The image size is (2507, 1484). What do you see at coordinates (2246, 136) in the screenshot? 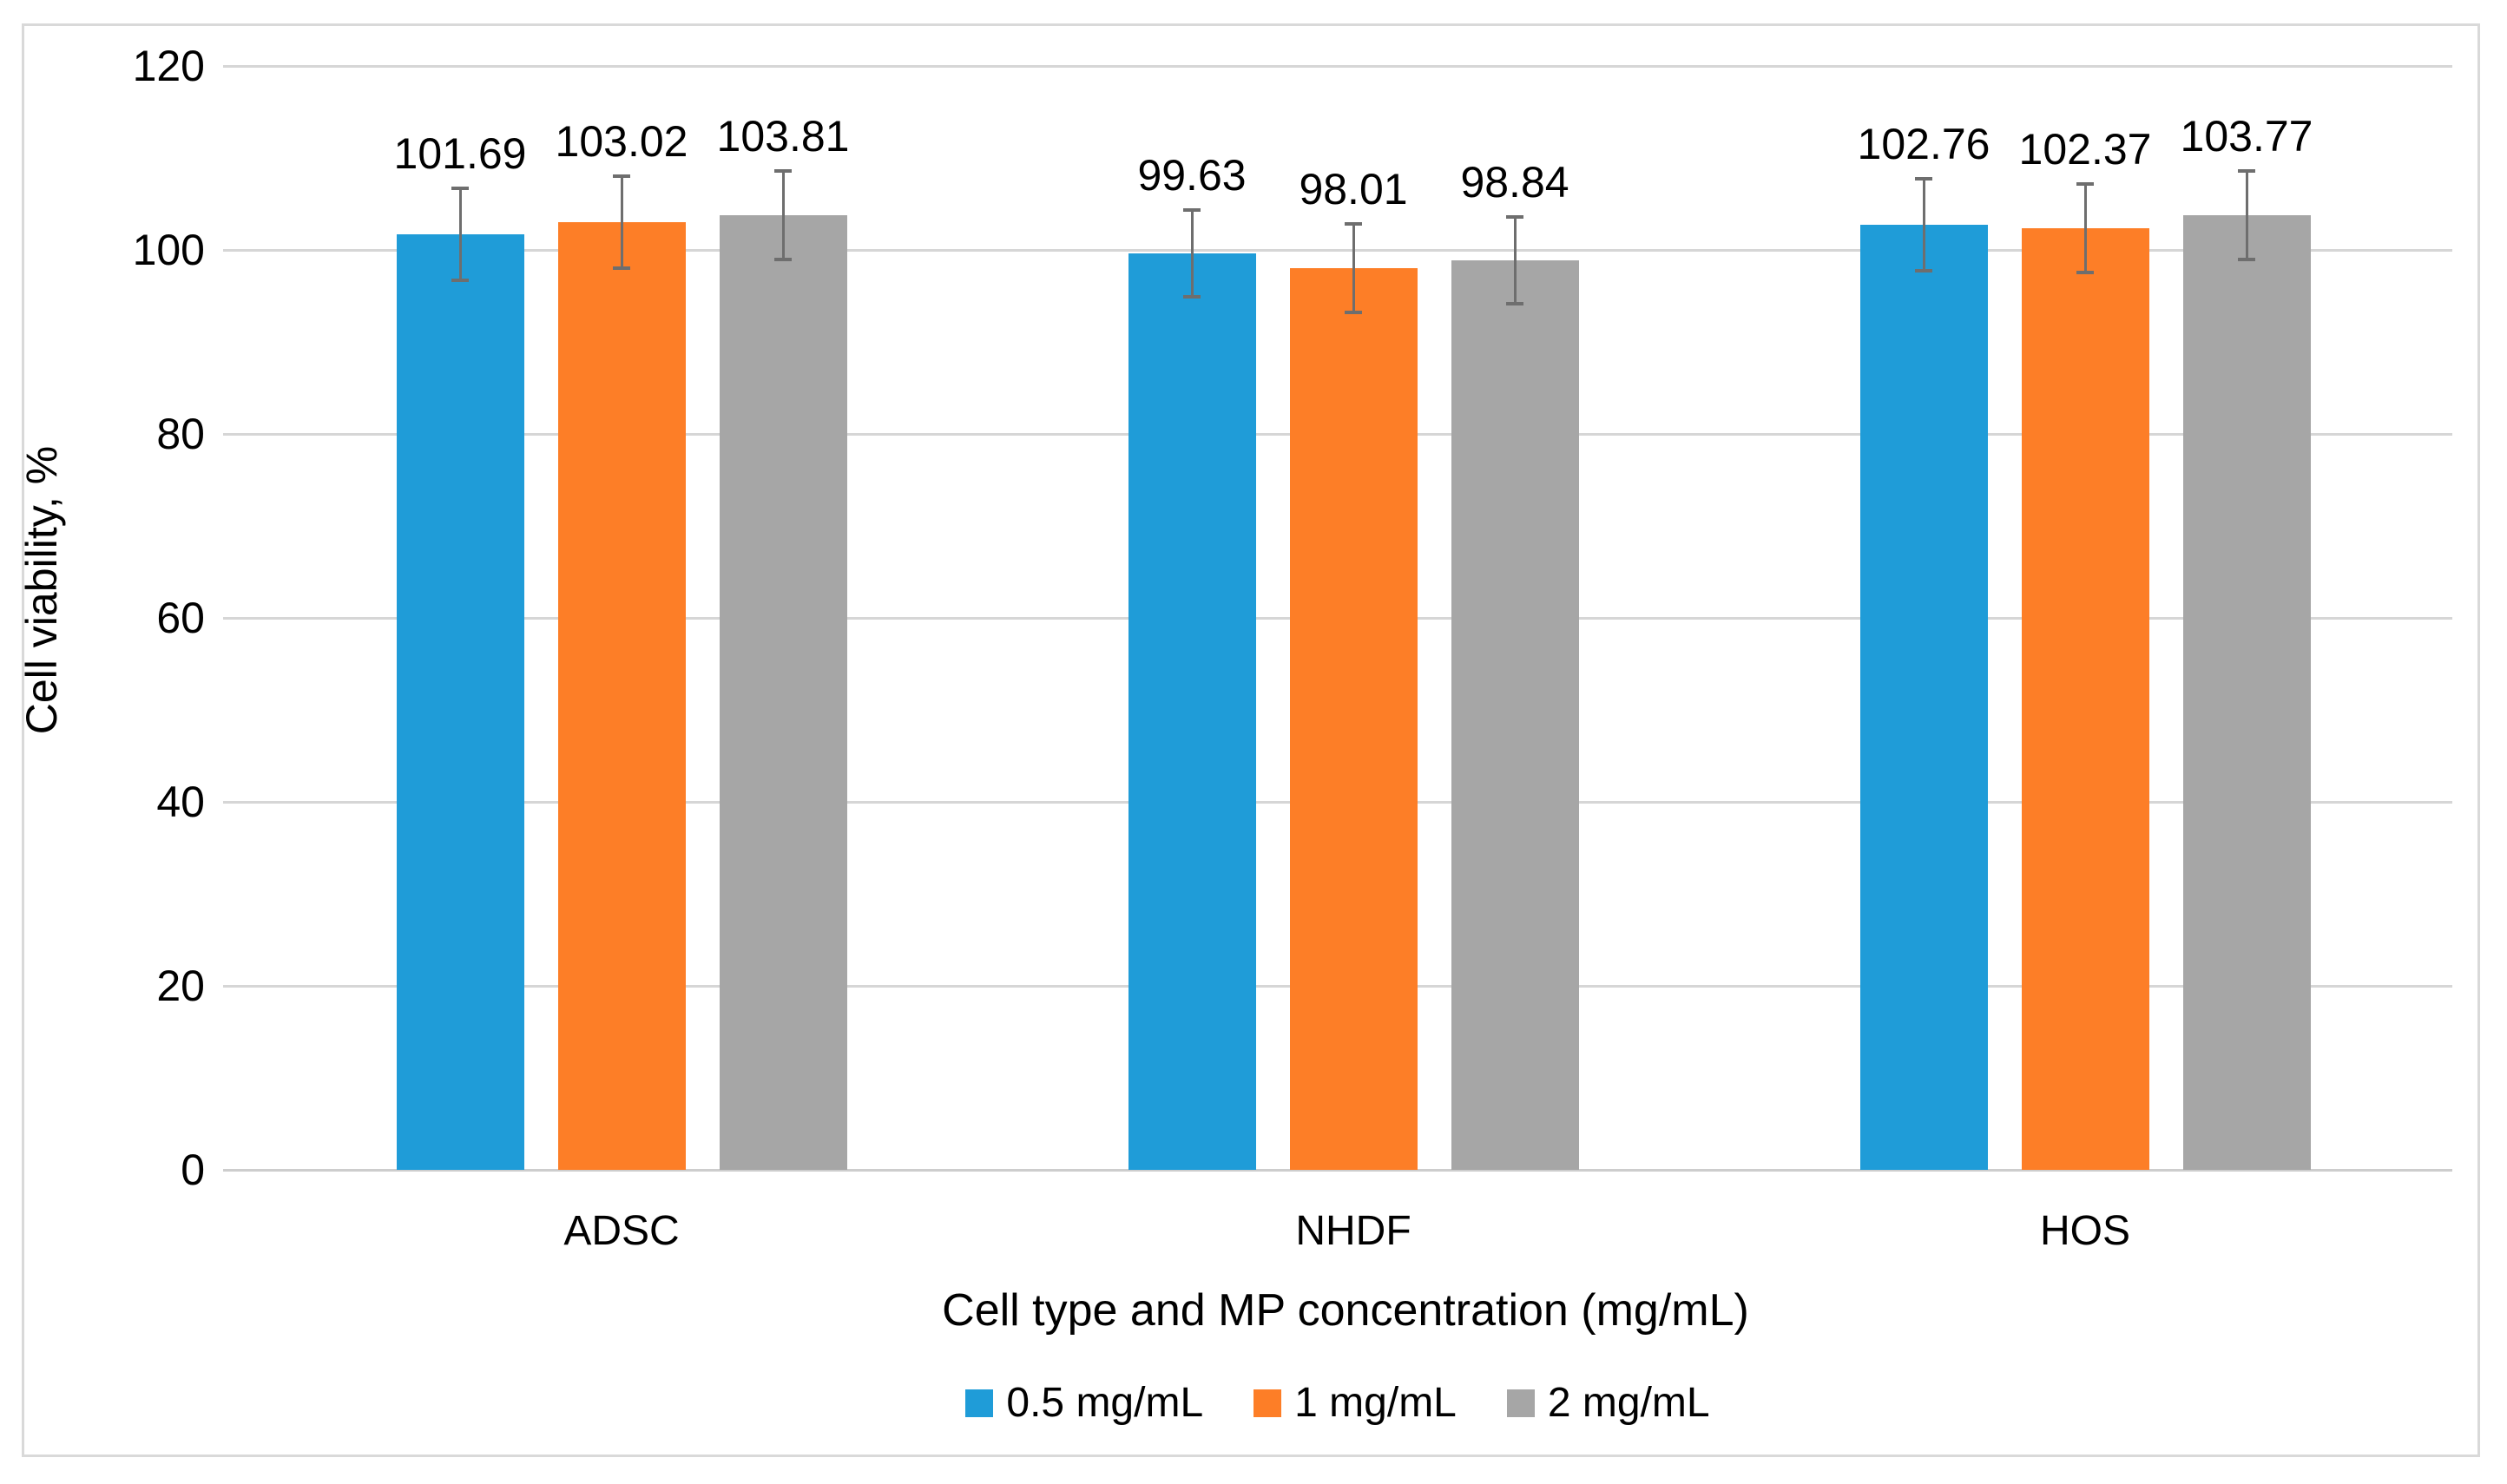
I see `data-label: 103.77` at bounding box center [2246, 136].